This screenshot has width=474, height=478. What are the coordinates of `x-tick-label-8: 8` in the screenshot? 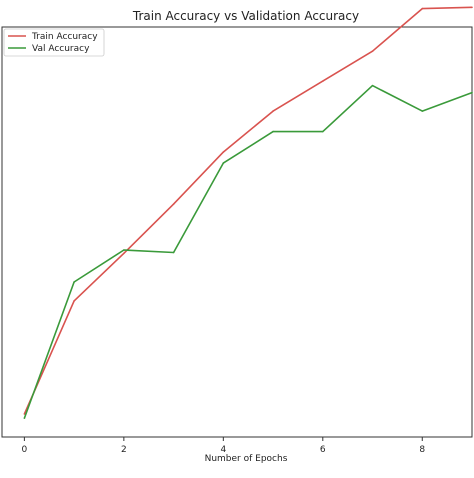 It's located at (422, 450).